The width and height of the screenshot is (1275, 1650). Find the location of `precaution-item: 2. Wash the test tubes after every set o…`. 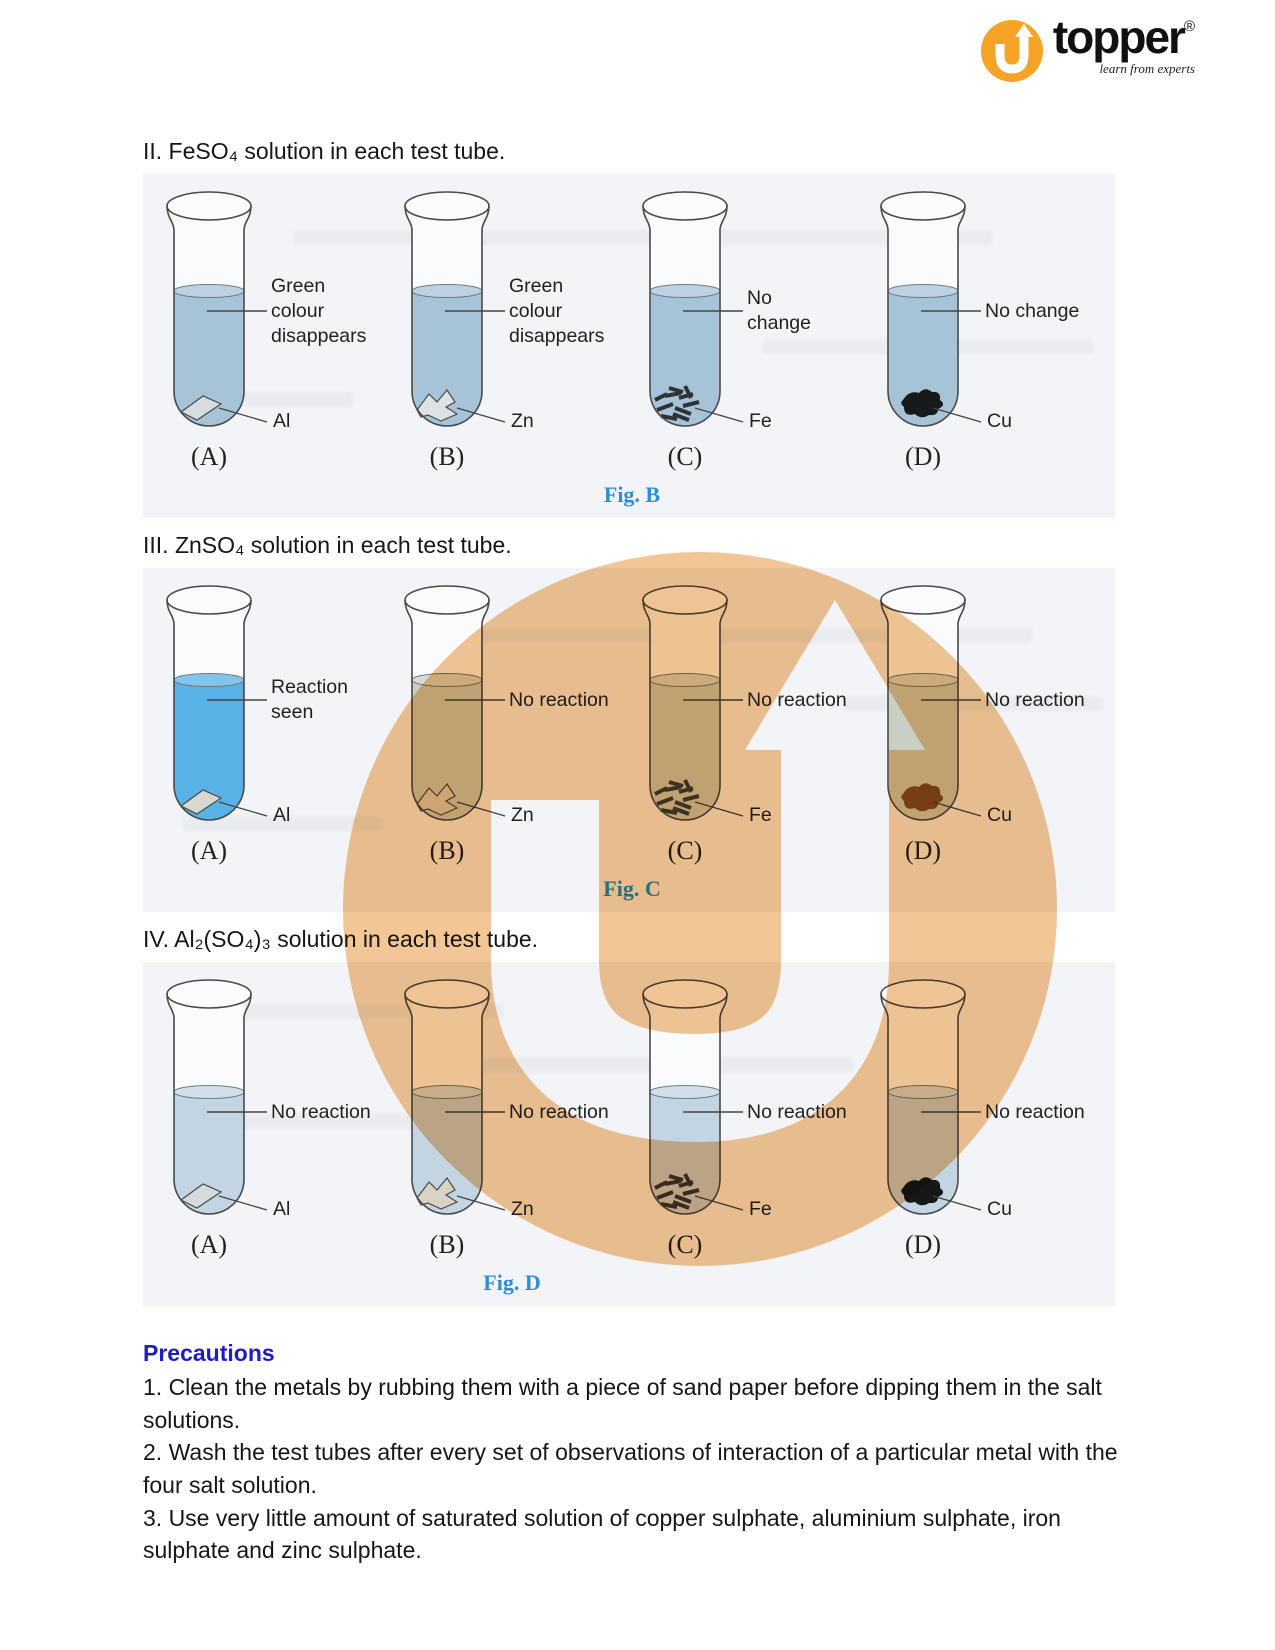

precaution-item: 2. Wash the test tubes after every set o… is located at coordinates (630, 1468).